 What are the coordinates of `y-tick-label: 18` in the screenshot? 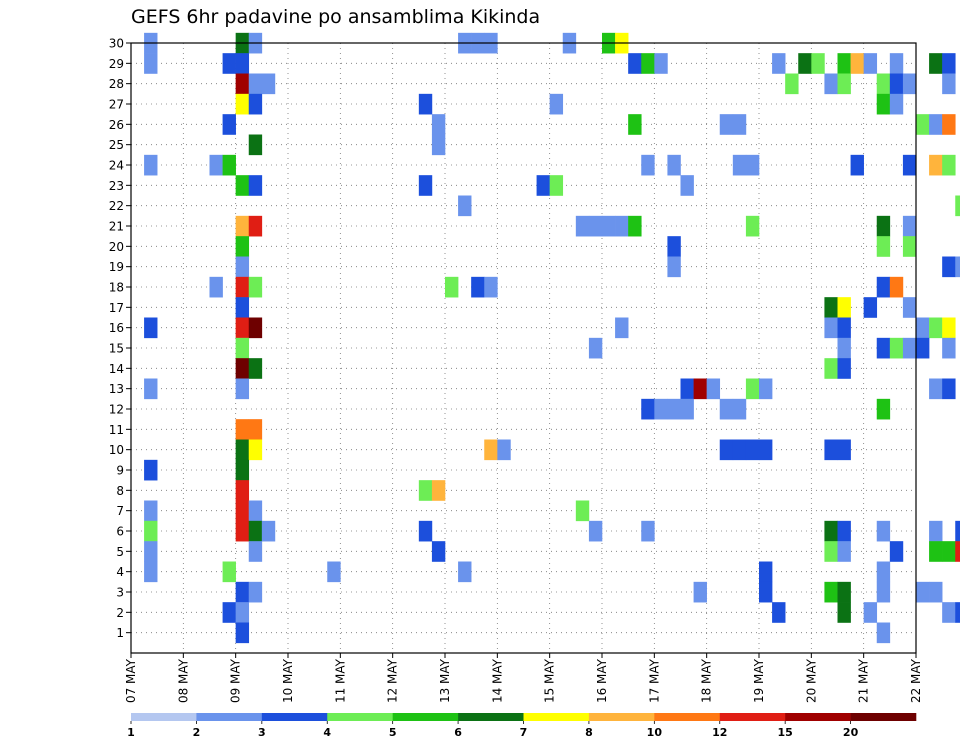 It's located at (116, 288).